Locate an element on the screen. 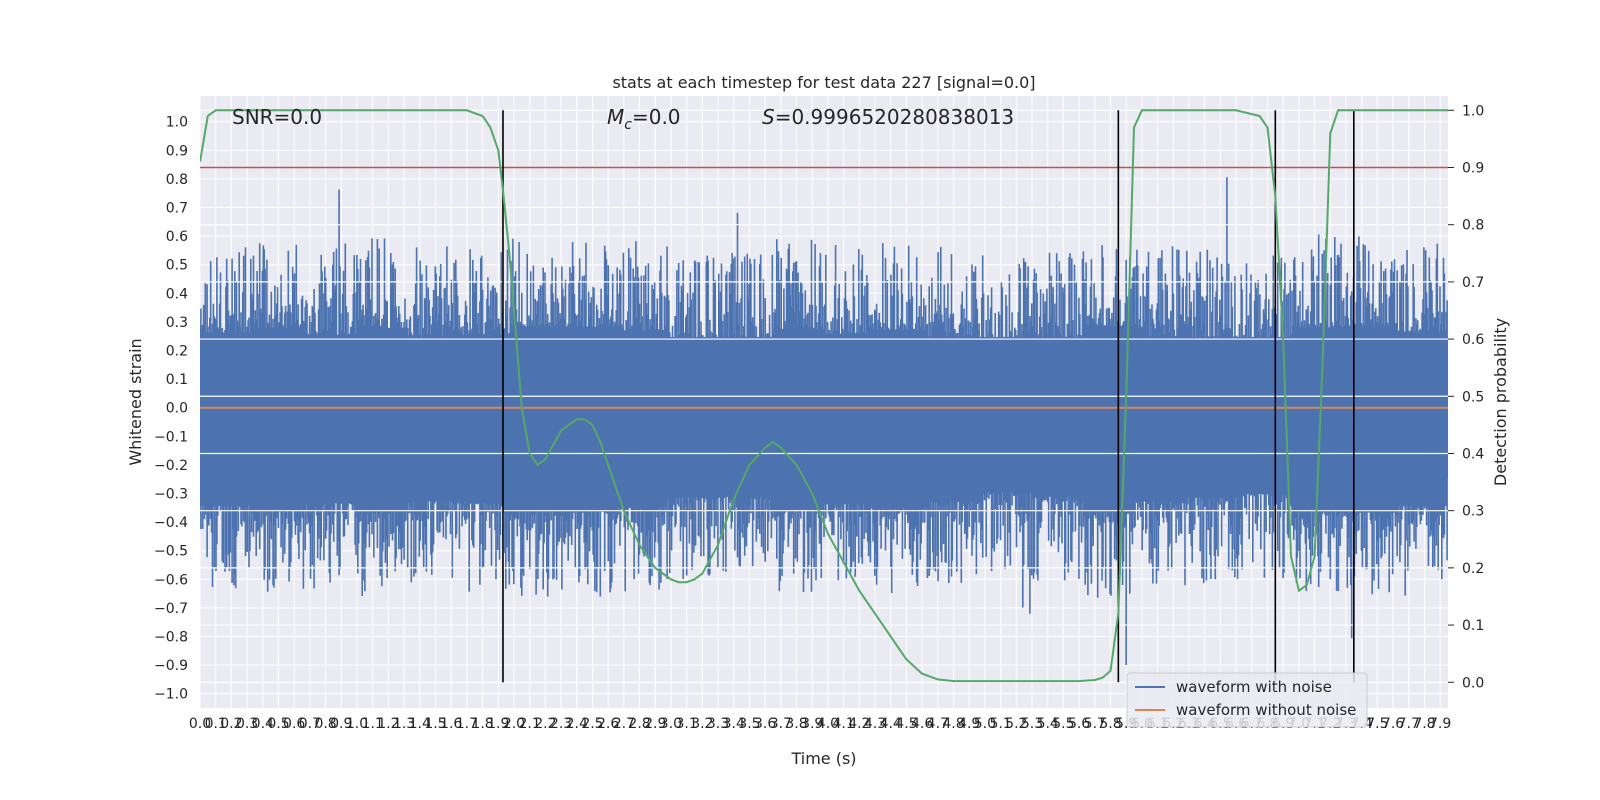 The image size is (1600, 800). x-tick-label: 0.5 is located at coordinates (278, 724).